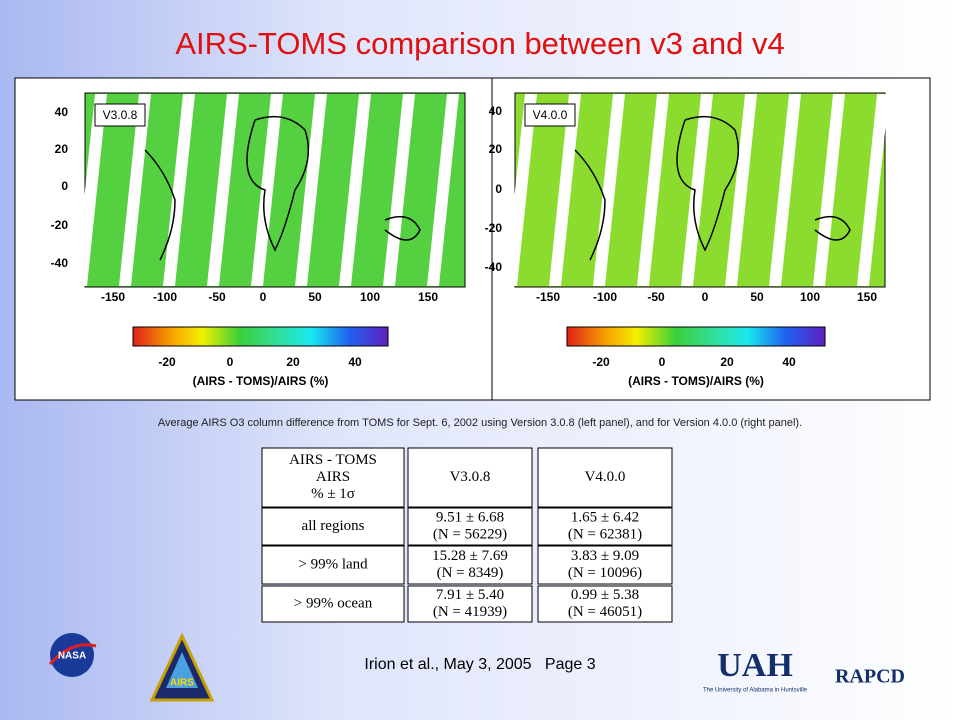 The image size is (960, 720). I want to click on x-tick-label: 150, so click(867, 297).